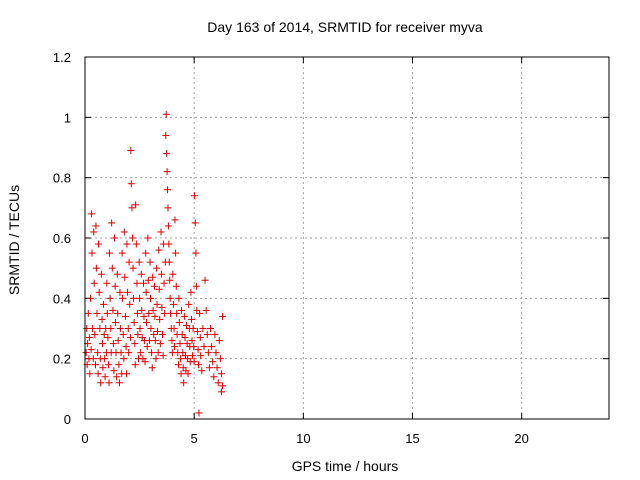 The height and width of the screenshot is (480, 640). I want to click on y-tick-label: 1, so click(67, 117).